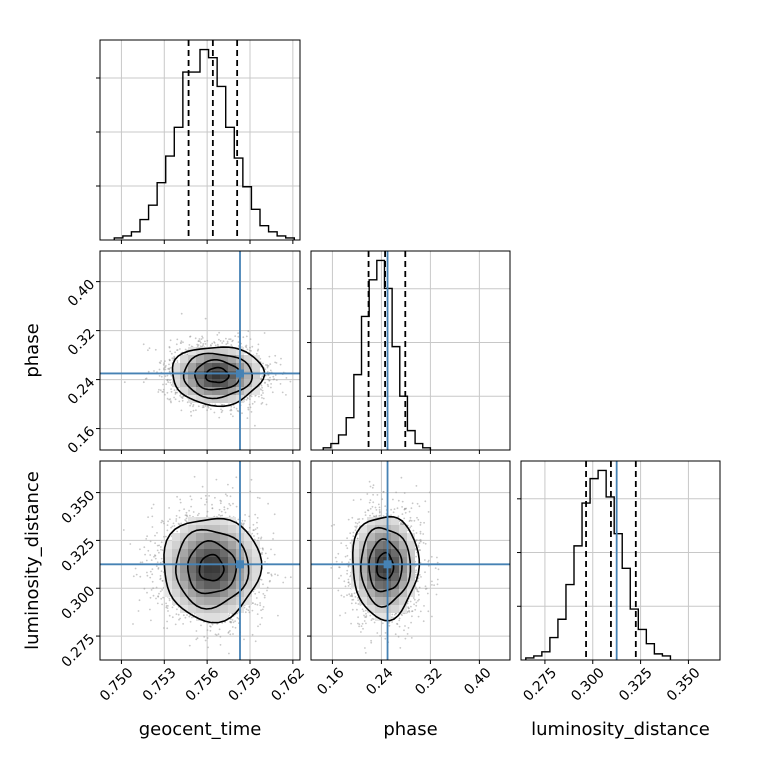  Describe the element at coordinates (81, 439) in the screenshot. I see `y-tick-label-phase-0: 0.16` at that location.